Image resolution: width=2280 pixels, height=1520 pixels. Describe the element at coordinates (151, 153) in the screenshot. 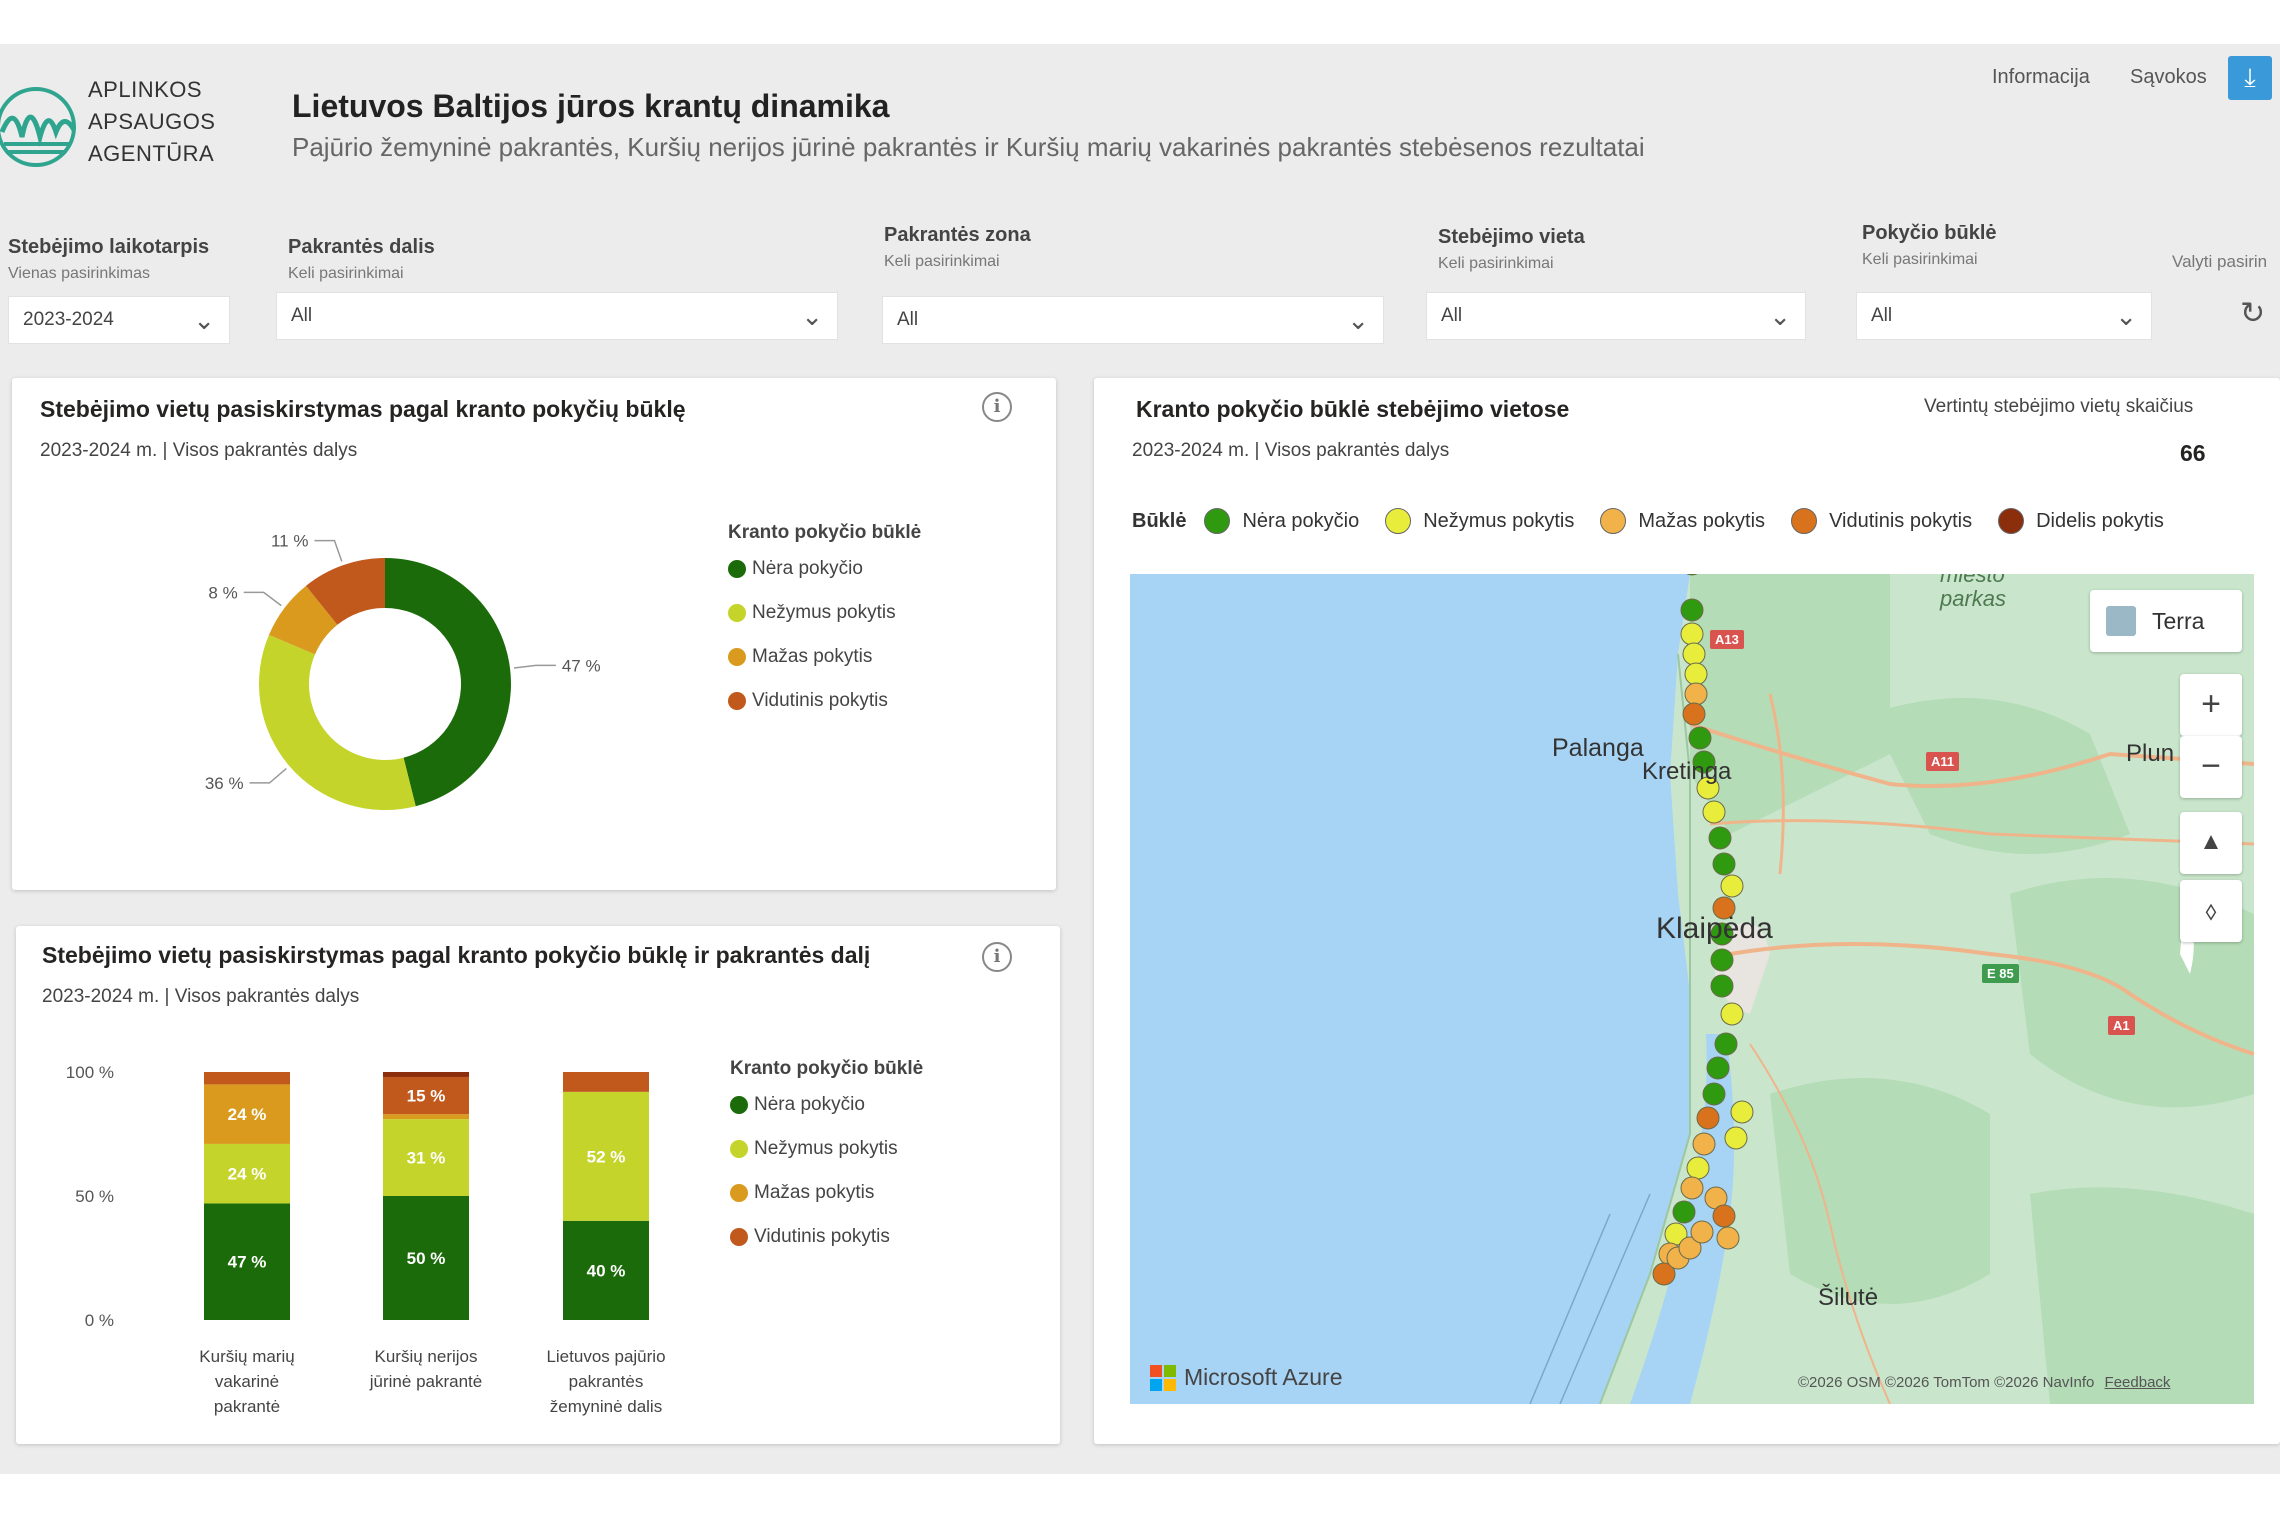

I see `logo-line-3: AGENTŪRA` at that location.